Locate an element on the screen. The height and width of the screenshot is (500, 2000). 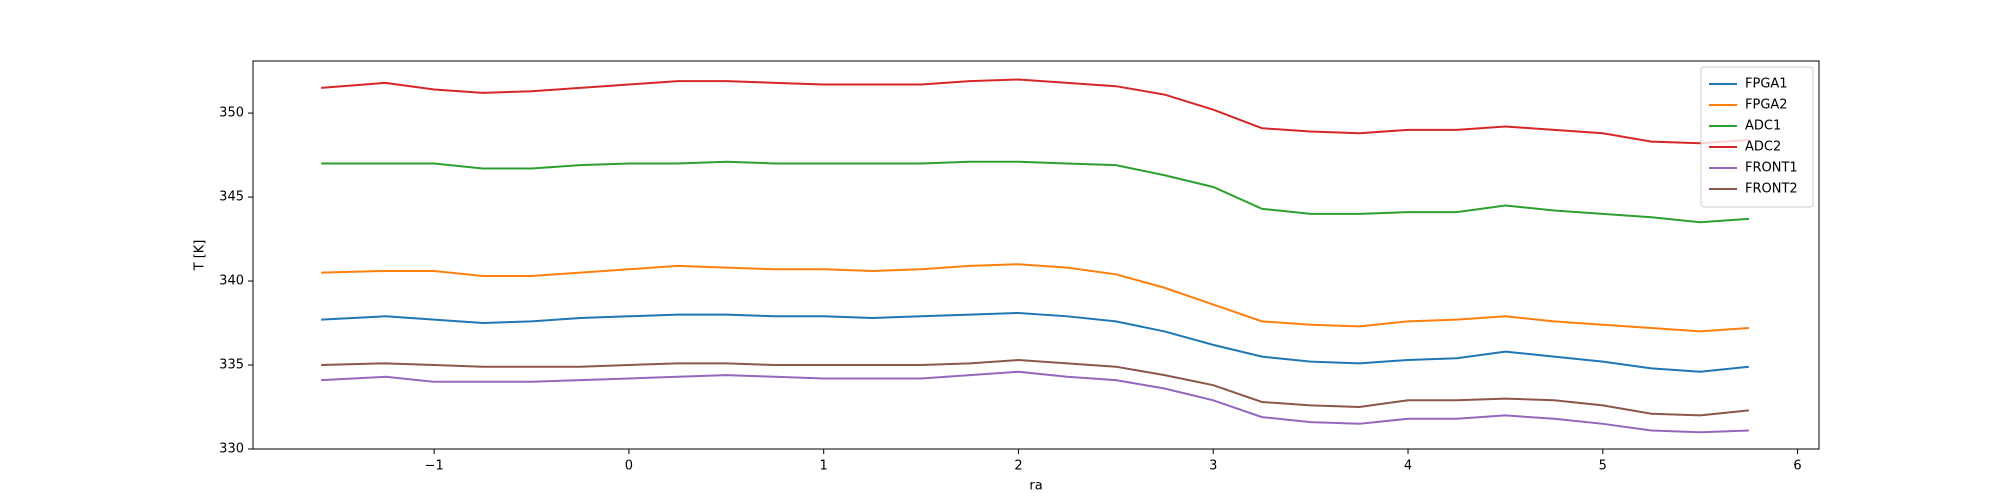
legend-label: FPGA1 is located at coordinates (1766, 84).